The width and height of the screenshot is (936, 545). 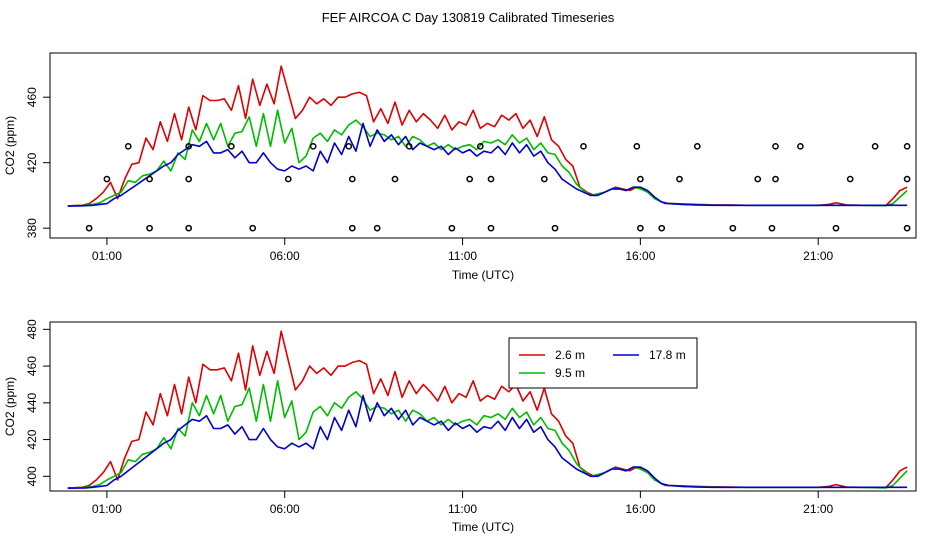 I want to click on y-tick-label: 480, so click(x=32, y=329).